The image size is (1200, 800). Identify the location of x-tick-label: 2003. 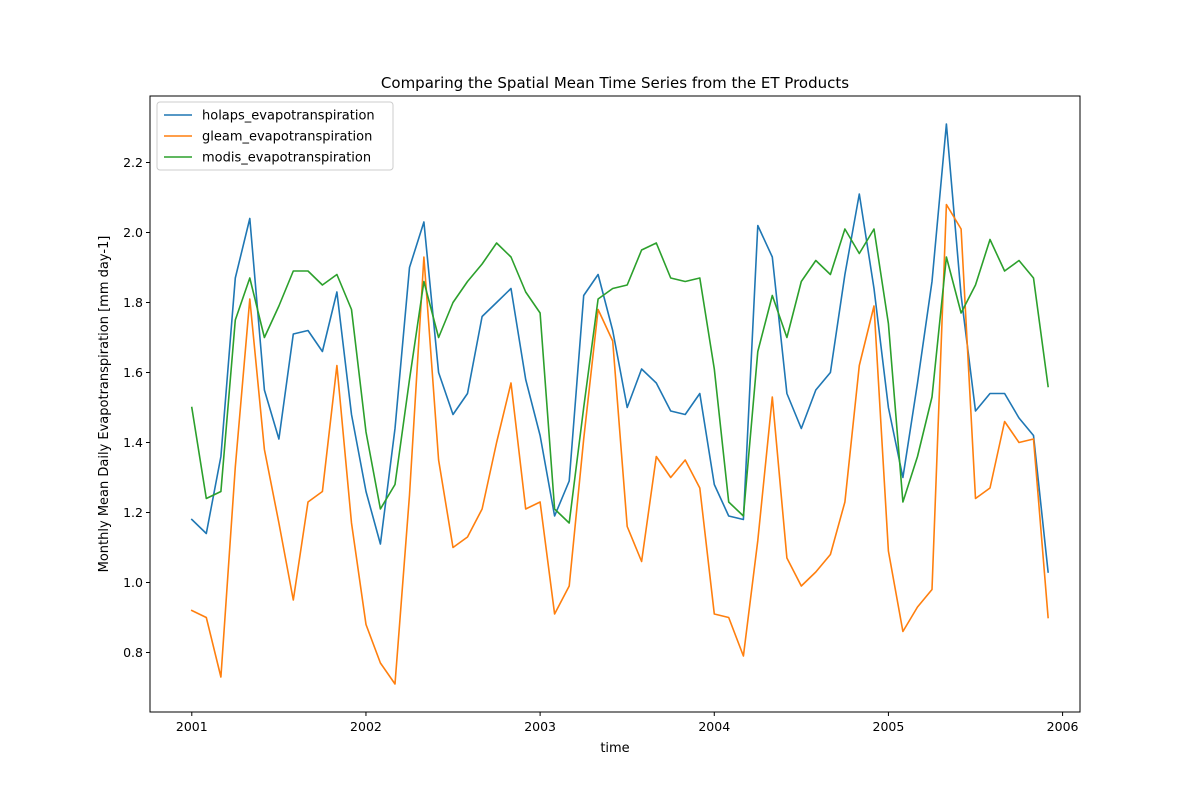
(540, 726).